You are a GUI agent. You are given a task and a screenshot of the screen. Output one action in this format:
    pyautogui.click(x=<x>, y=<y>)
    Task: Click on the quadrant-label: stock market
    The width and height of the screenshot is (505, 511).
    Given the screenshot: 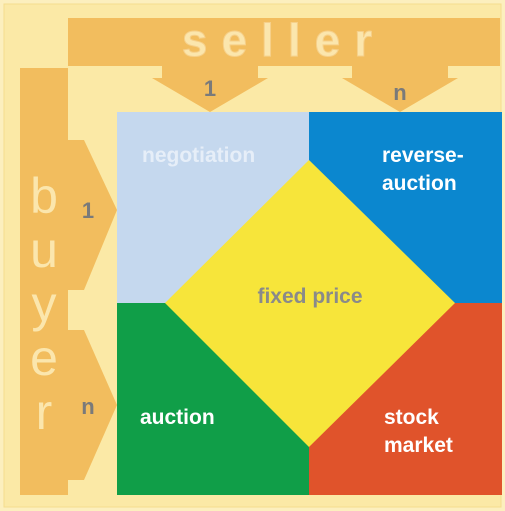 What is the action you would take?
    pyautogui.click(x=418, y=432)
    